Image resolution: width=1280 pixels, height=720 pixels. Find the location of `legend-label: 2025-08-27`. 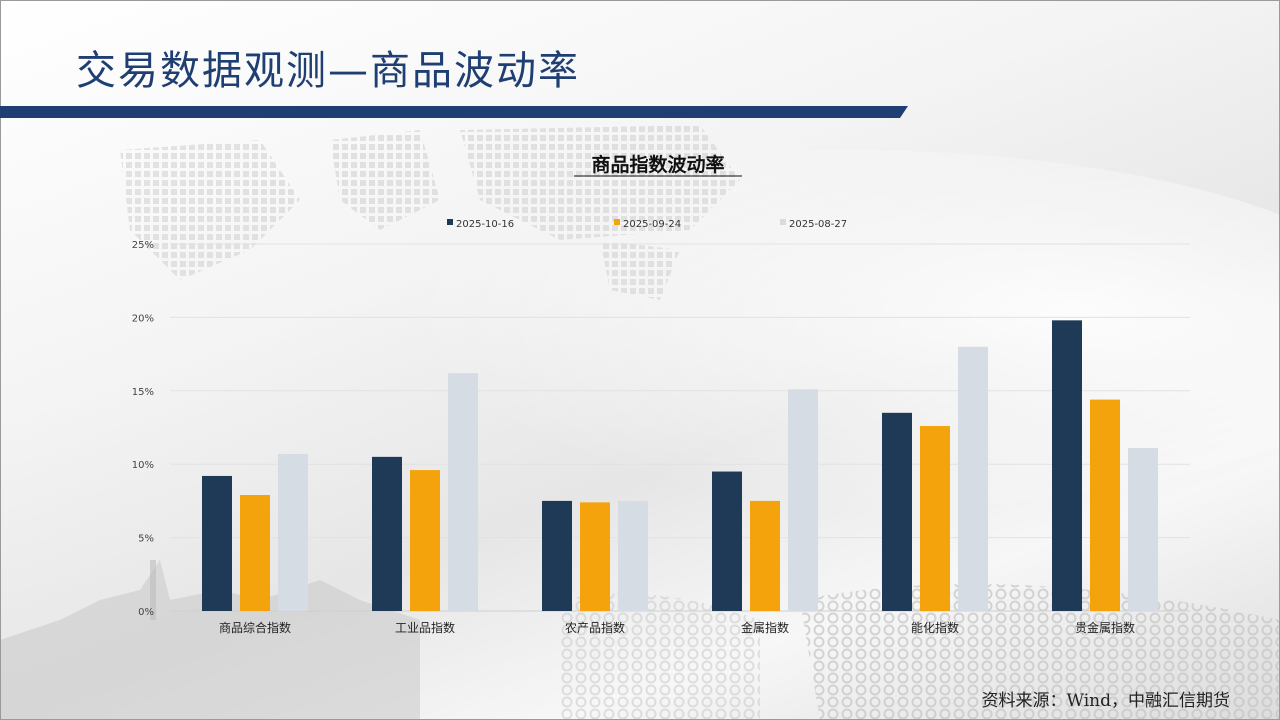

legend-label: 2025-08-27 is located at coordinates (818, 224).